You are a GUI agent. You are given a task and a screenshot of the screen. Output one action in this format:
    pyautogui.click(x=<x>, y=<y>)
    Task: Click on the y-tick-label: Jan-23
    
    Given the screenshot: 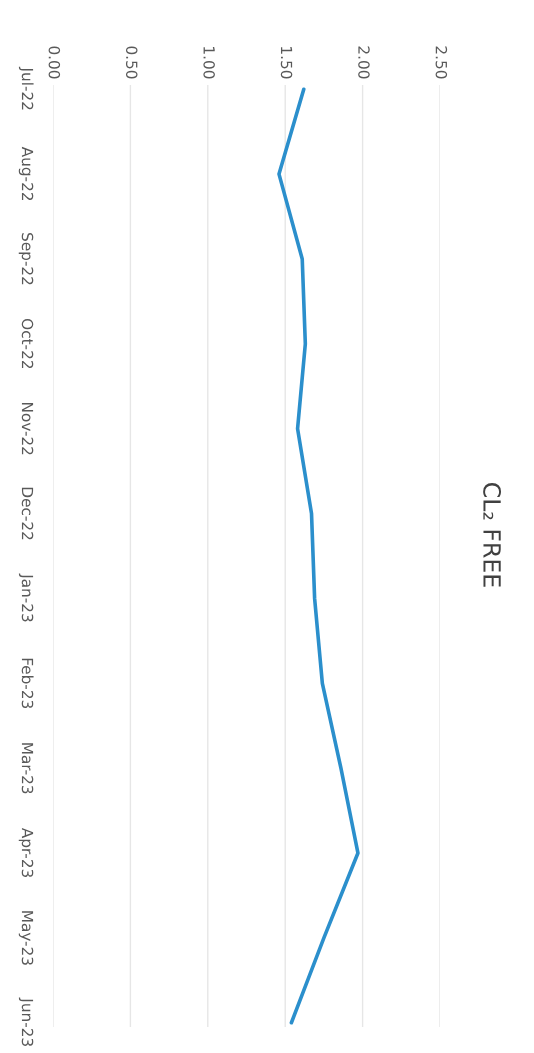 What is the action you would take?
    pyautogui.click(x=26, y=597)
    